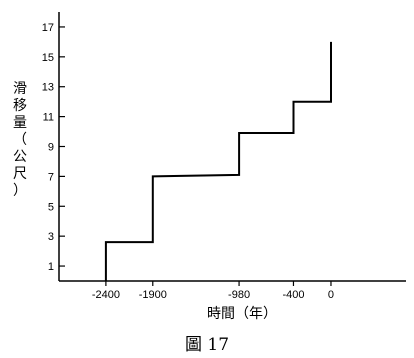 The height and width of the screenshot is (358, 414). I want to click on y-tick-label: 9, so click(51, 148).